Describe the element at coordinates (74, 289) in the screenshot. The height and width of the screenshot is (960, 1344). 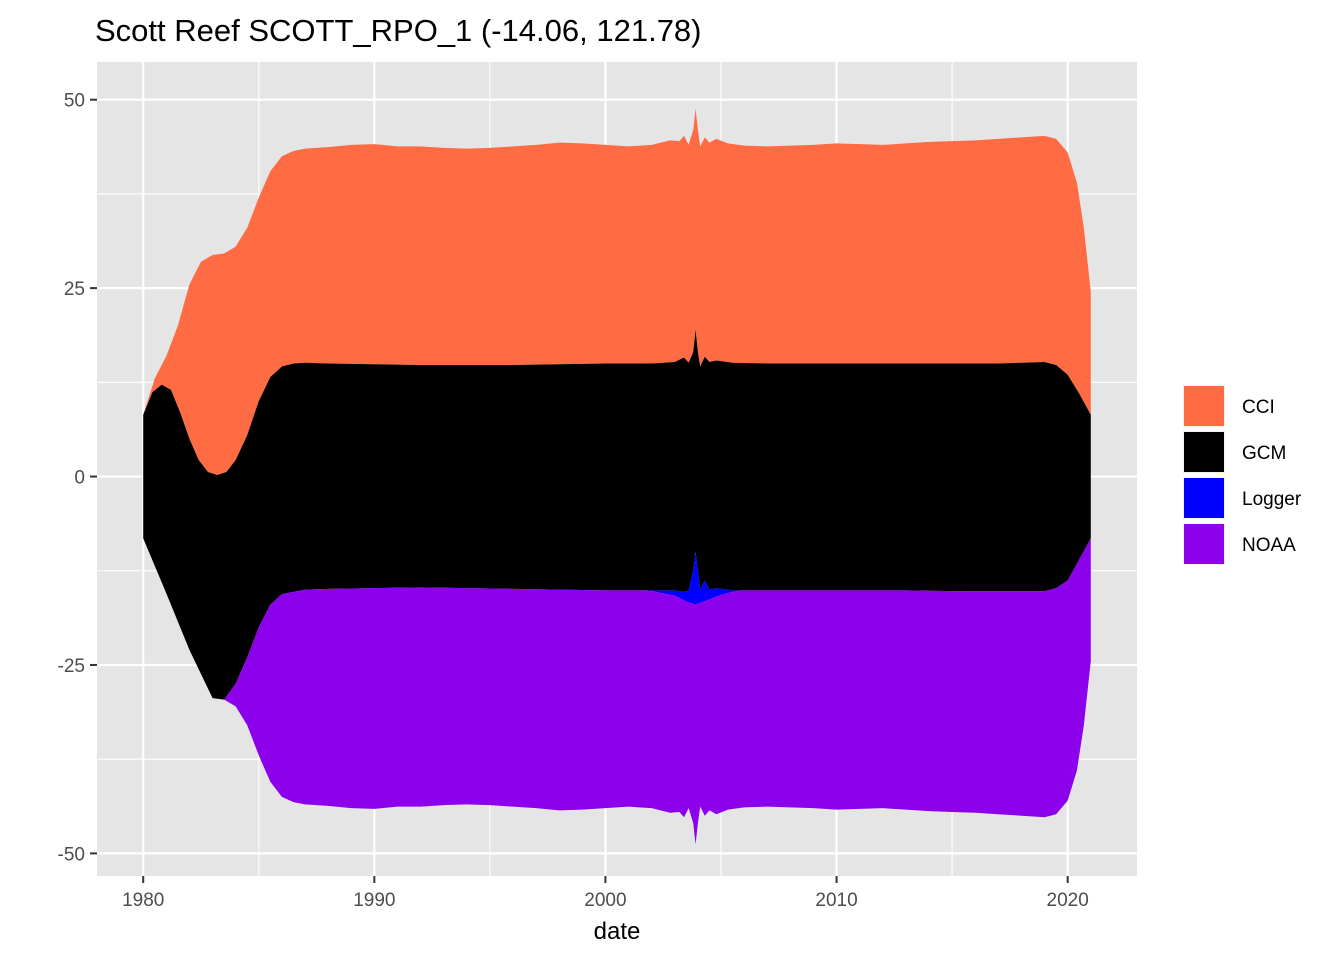
I see `y-tick-label: 25` at that location.